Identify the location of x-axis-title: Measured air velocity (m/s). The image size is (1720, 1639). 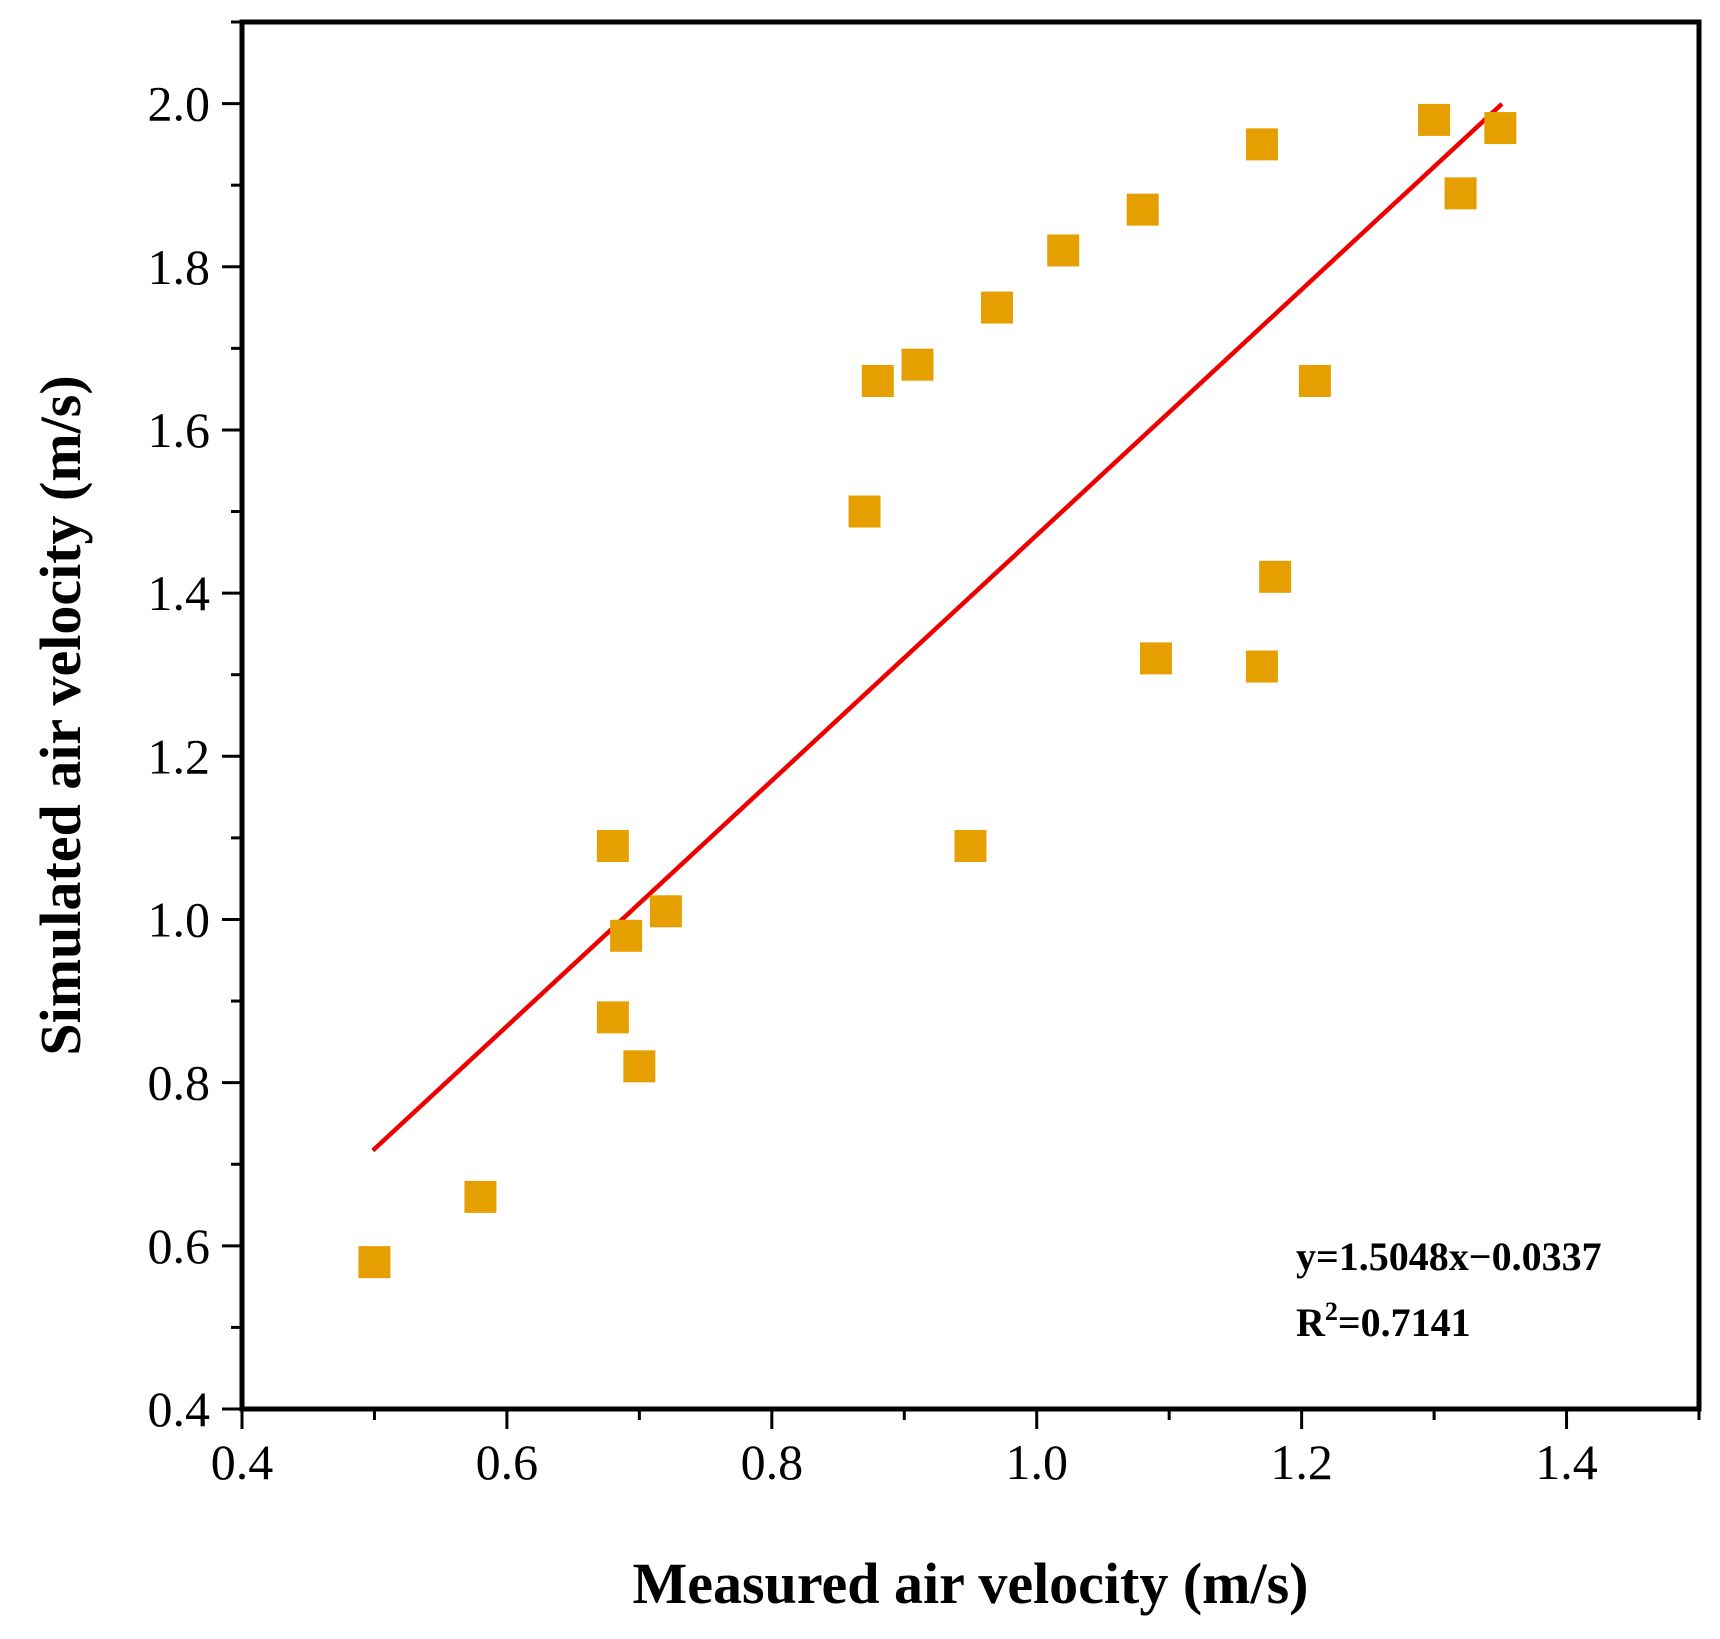
(971, 1583).